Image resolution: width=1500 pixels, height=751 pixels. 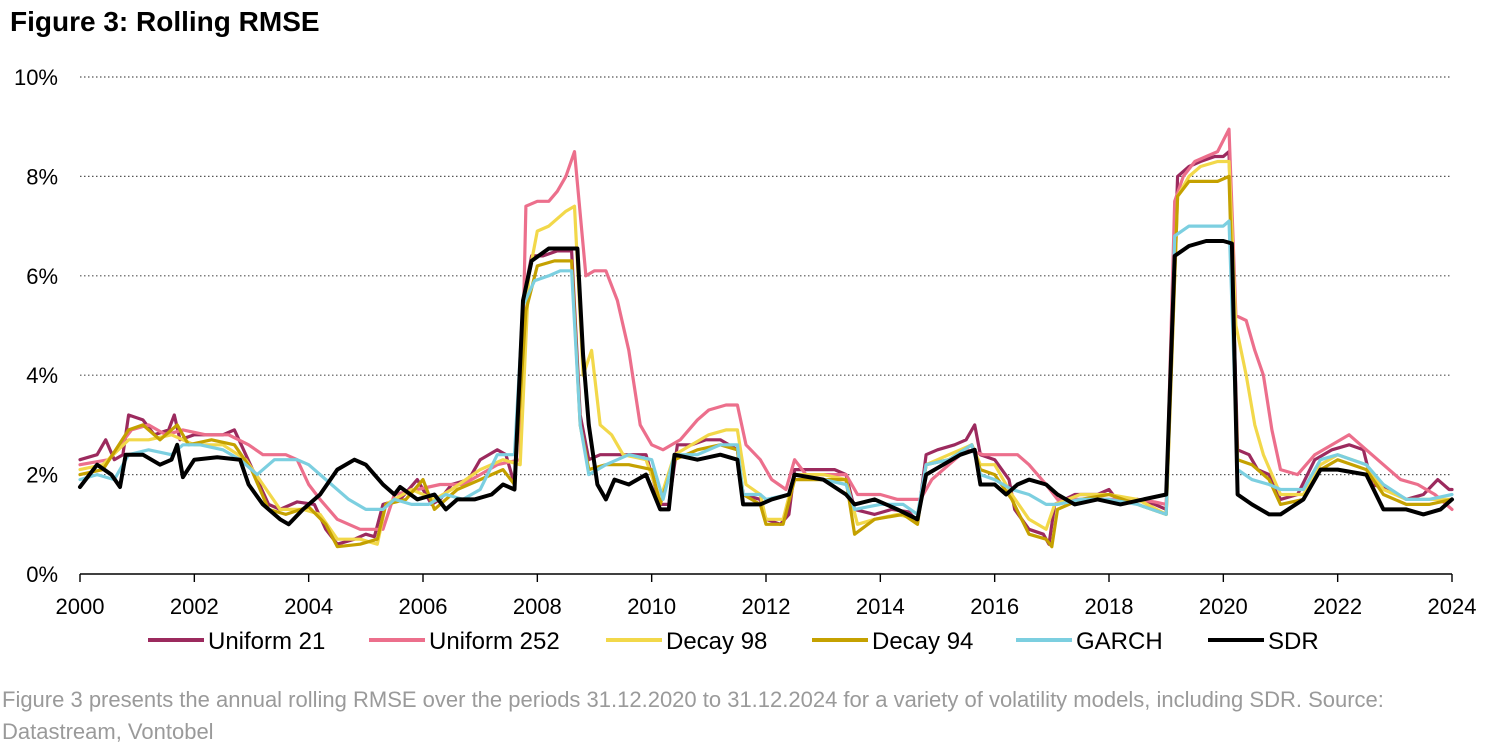 What do you see at coordinates (651, 606) in the screenshot?
I see `x-tick-label: 2010` at bounding box center [651, 606].